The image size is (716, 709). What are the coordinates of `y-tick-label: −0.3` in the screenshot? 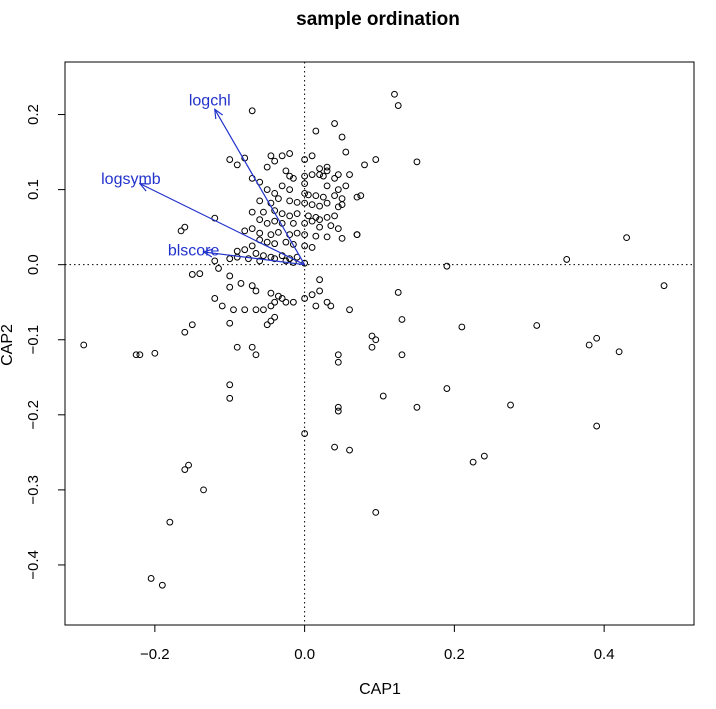 It's located at (33, 490).